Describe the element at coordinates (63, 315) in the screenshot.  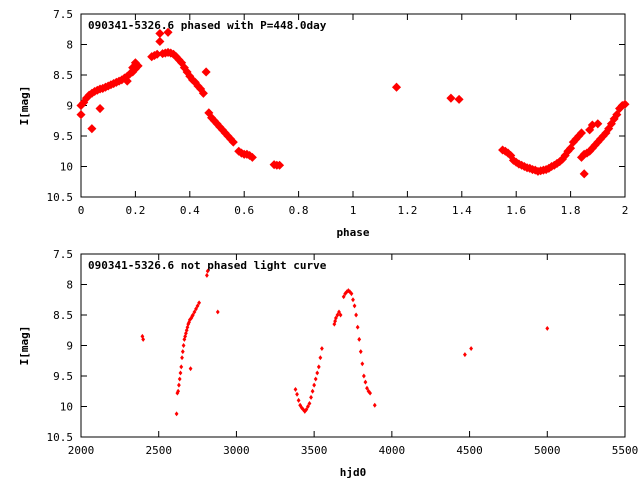
I see `y-tick-label: 8.5` at that location.